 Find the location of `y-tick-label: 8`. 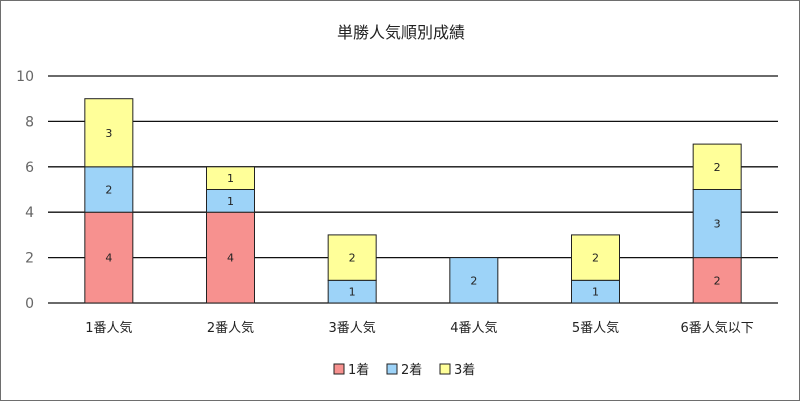

y-tick-label: 8 is located at coordinates (29, 122).